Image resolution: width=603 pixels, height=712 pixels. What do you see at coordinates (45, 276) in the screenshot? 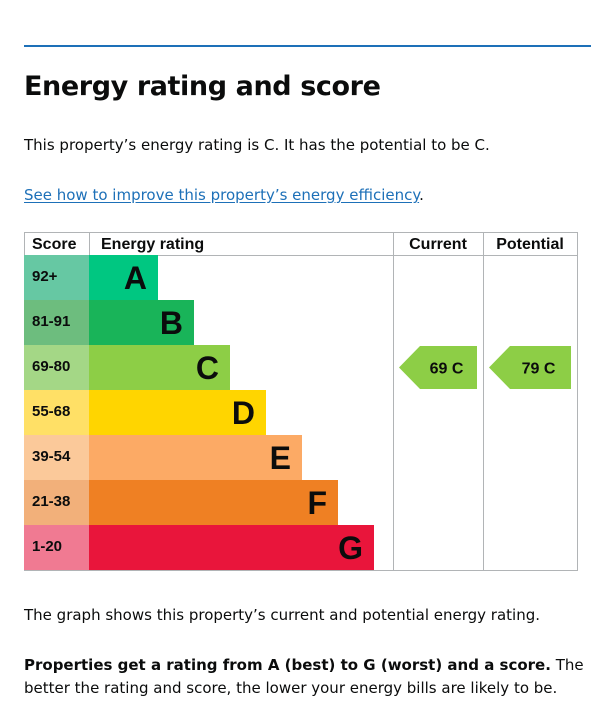
I see `score-label: 92+` at bounding box center [45, 276].